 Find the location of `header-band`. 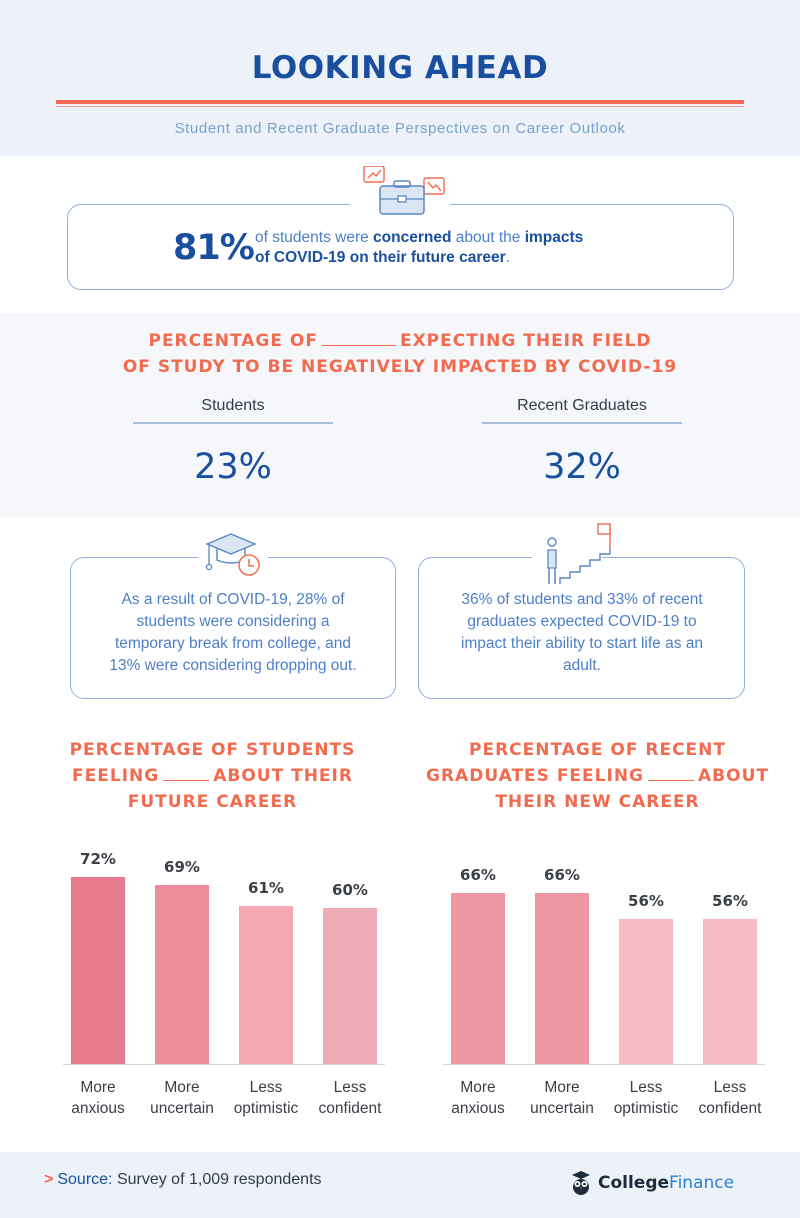

header-band is located at coordinates (400, 78).